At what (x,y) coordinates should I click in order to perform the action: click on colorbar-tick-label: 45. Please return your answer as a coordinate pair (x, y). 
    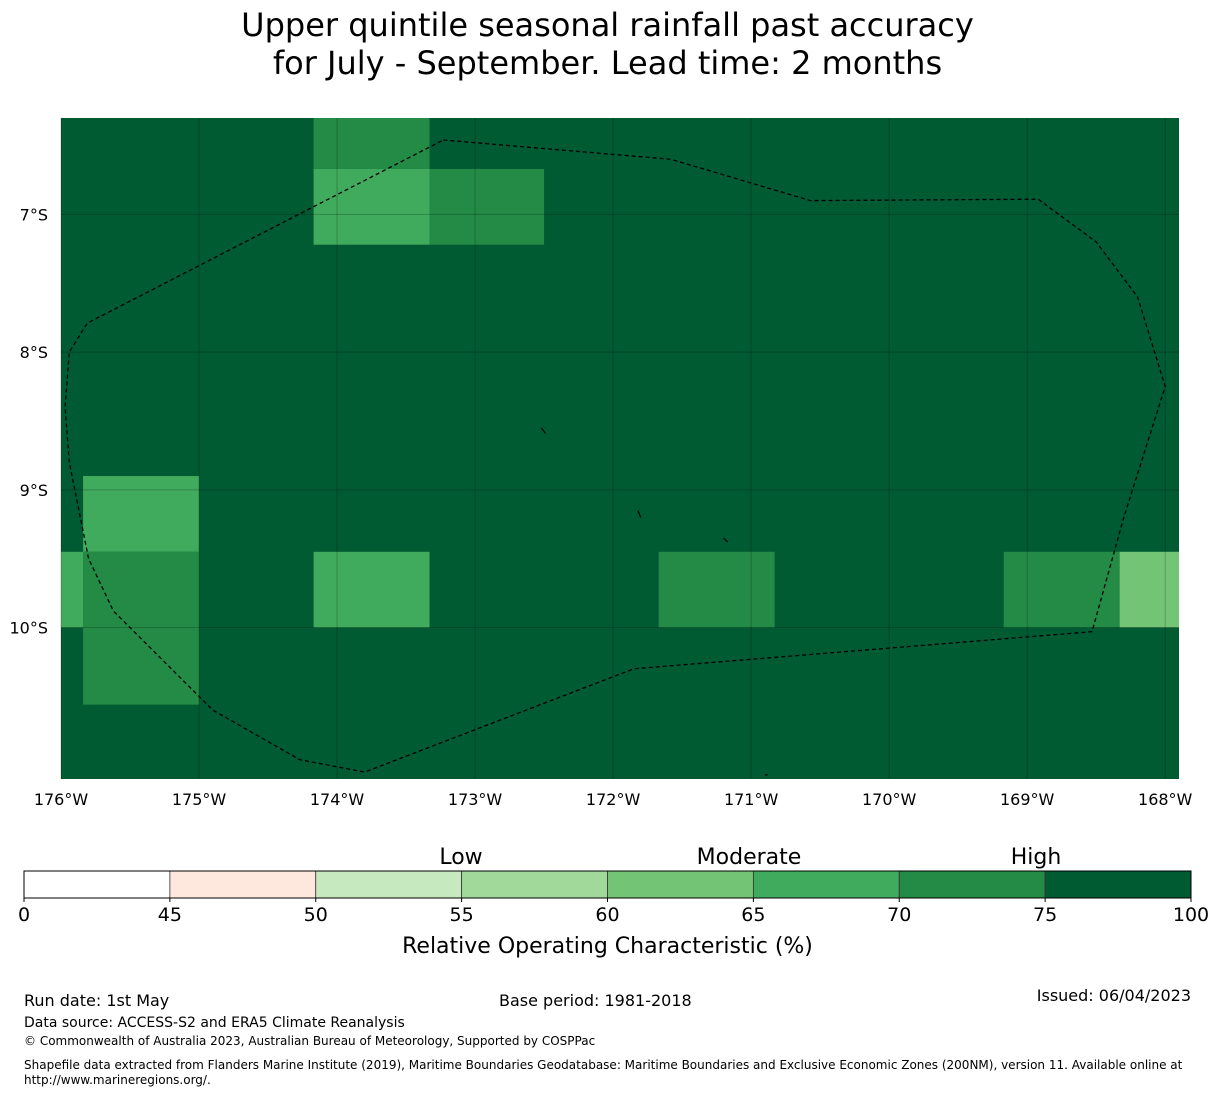
    Looking at the image, I should click on (170, 915).